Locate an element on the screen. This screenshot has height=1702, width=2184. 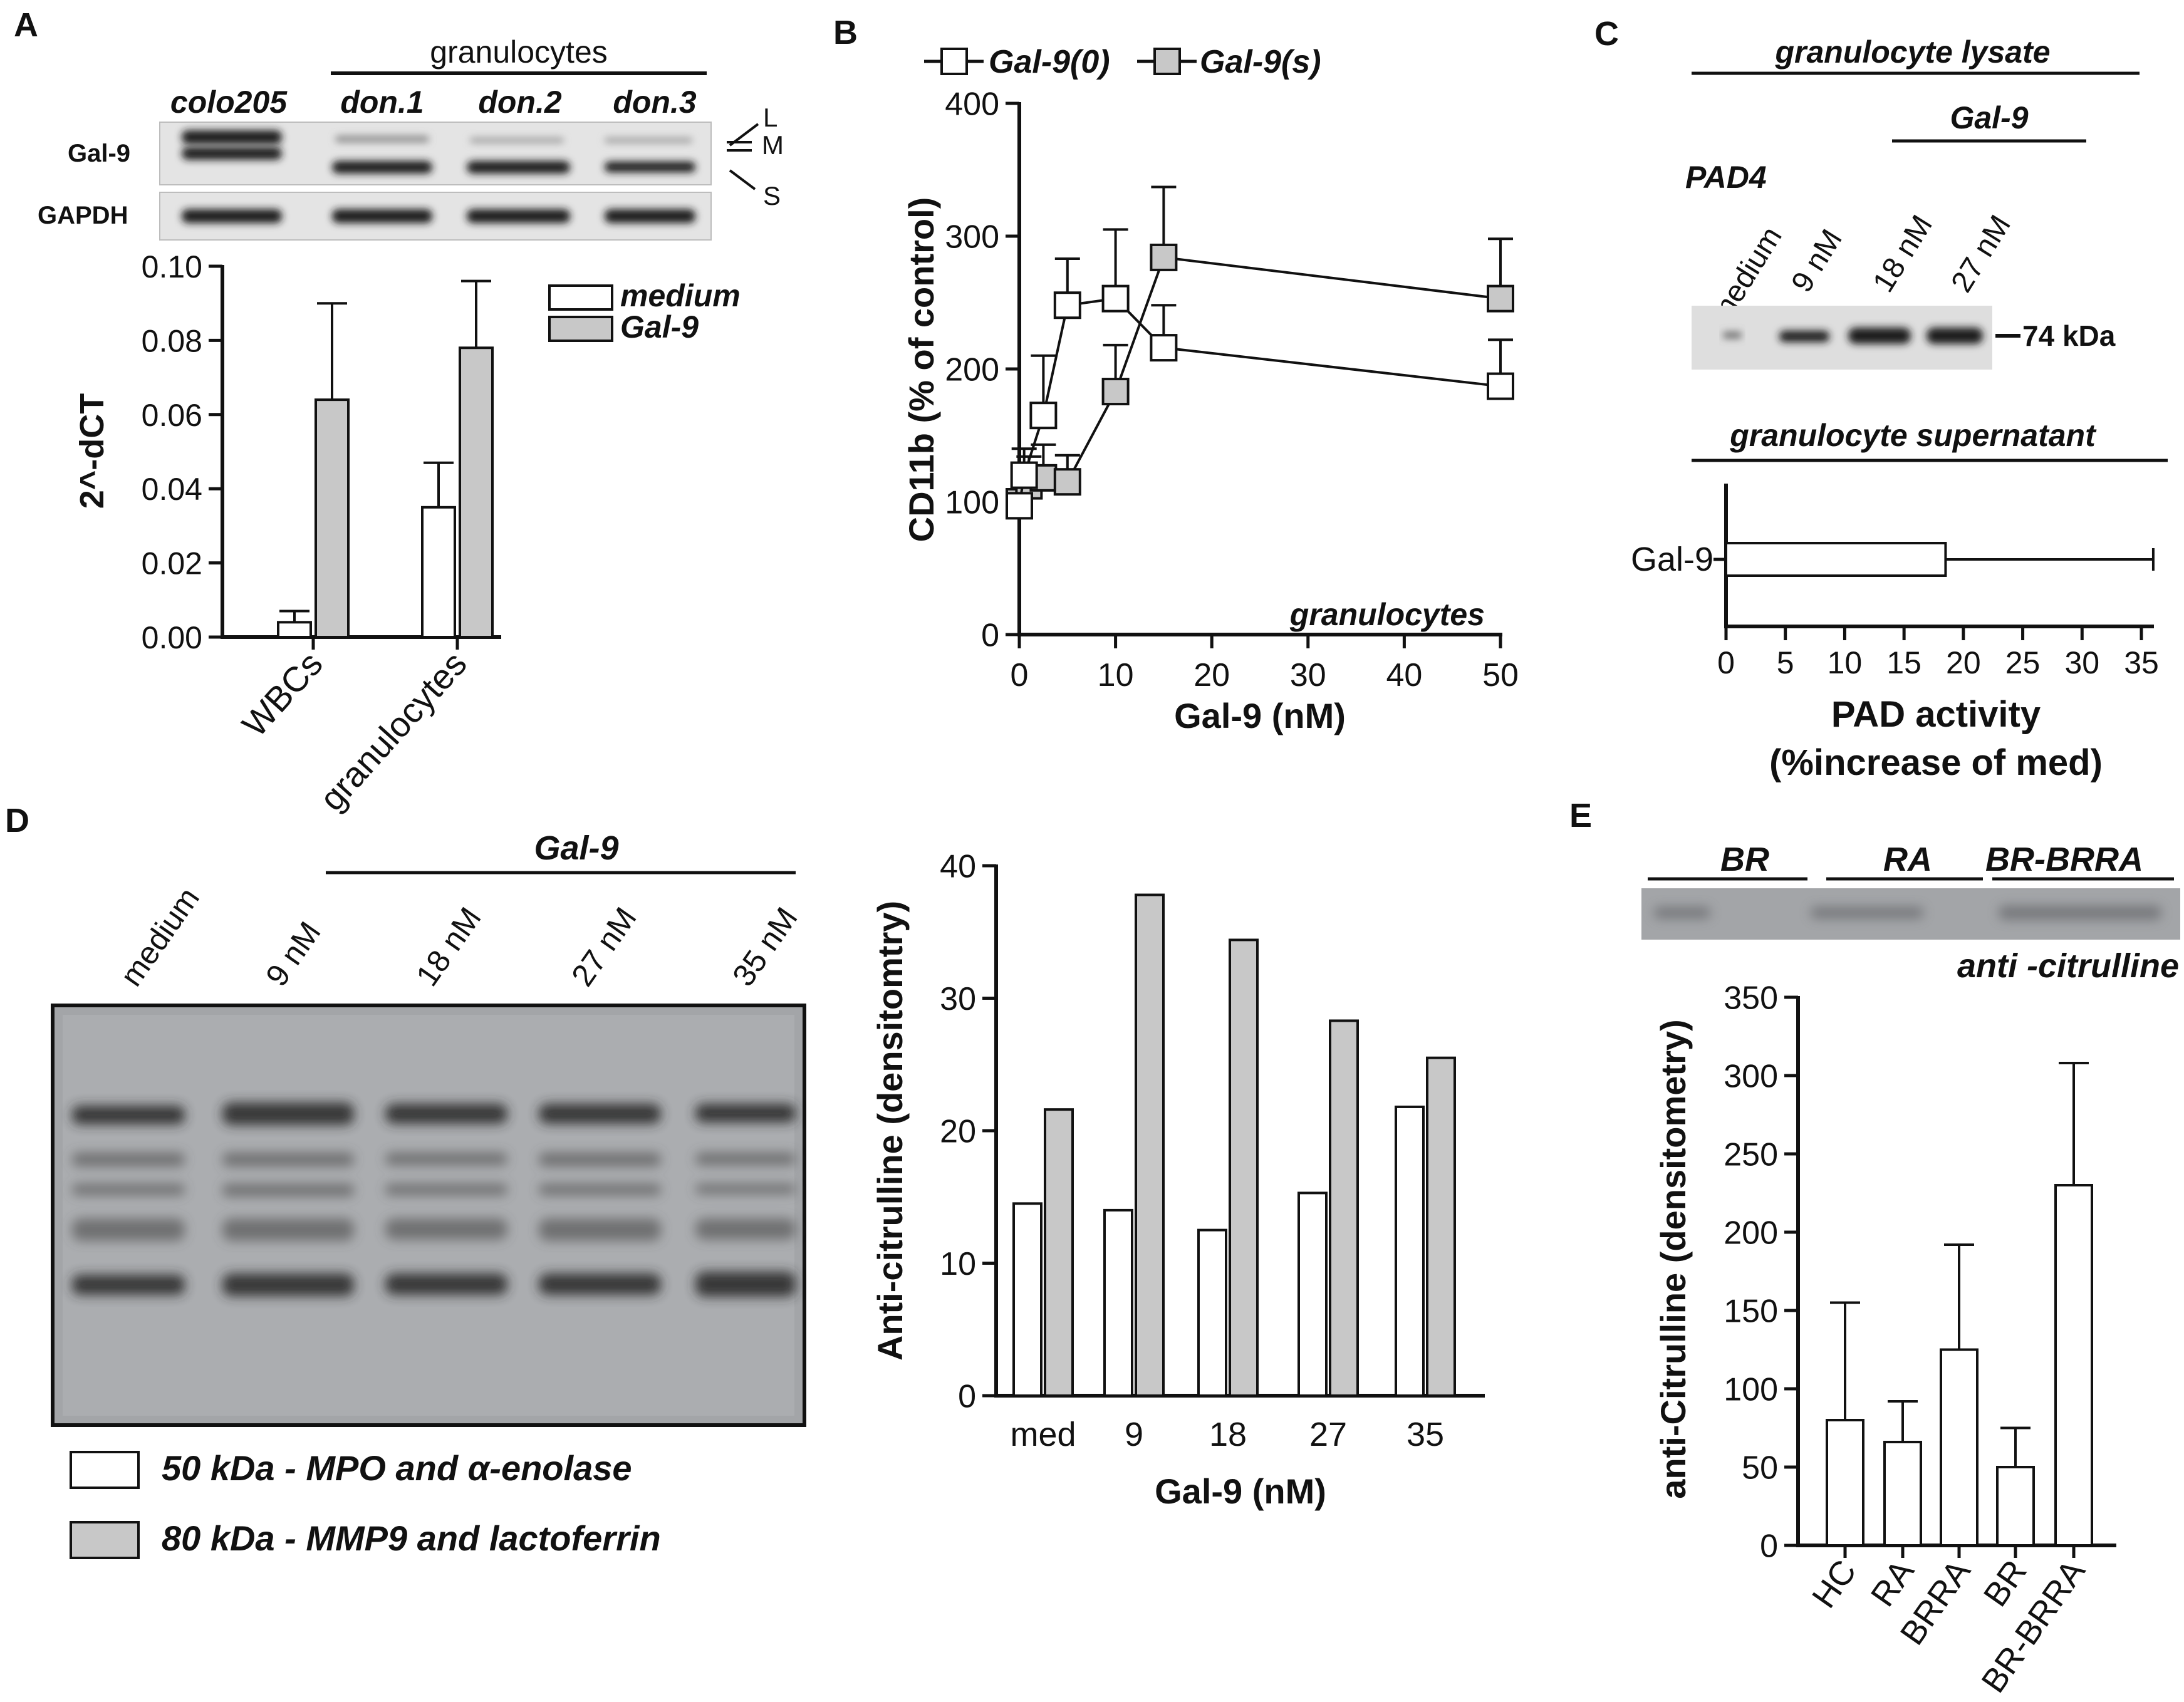
y-tick-label: 0.08 is located at coordinates (172, 340).